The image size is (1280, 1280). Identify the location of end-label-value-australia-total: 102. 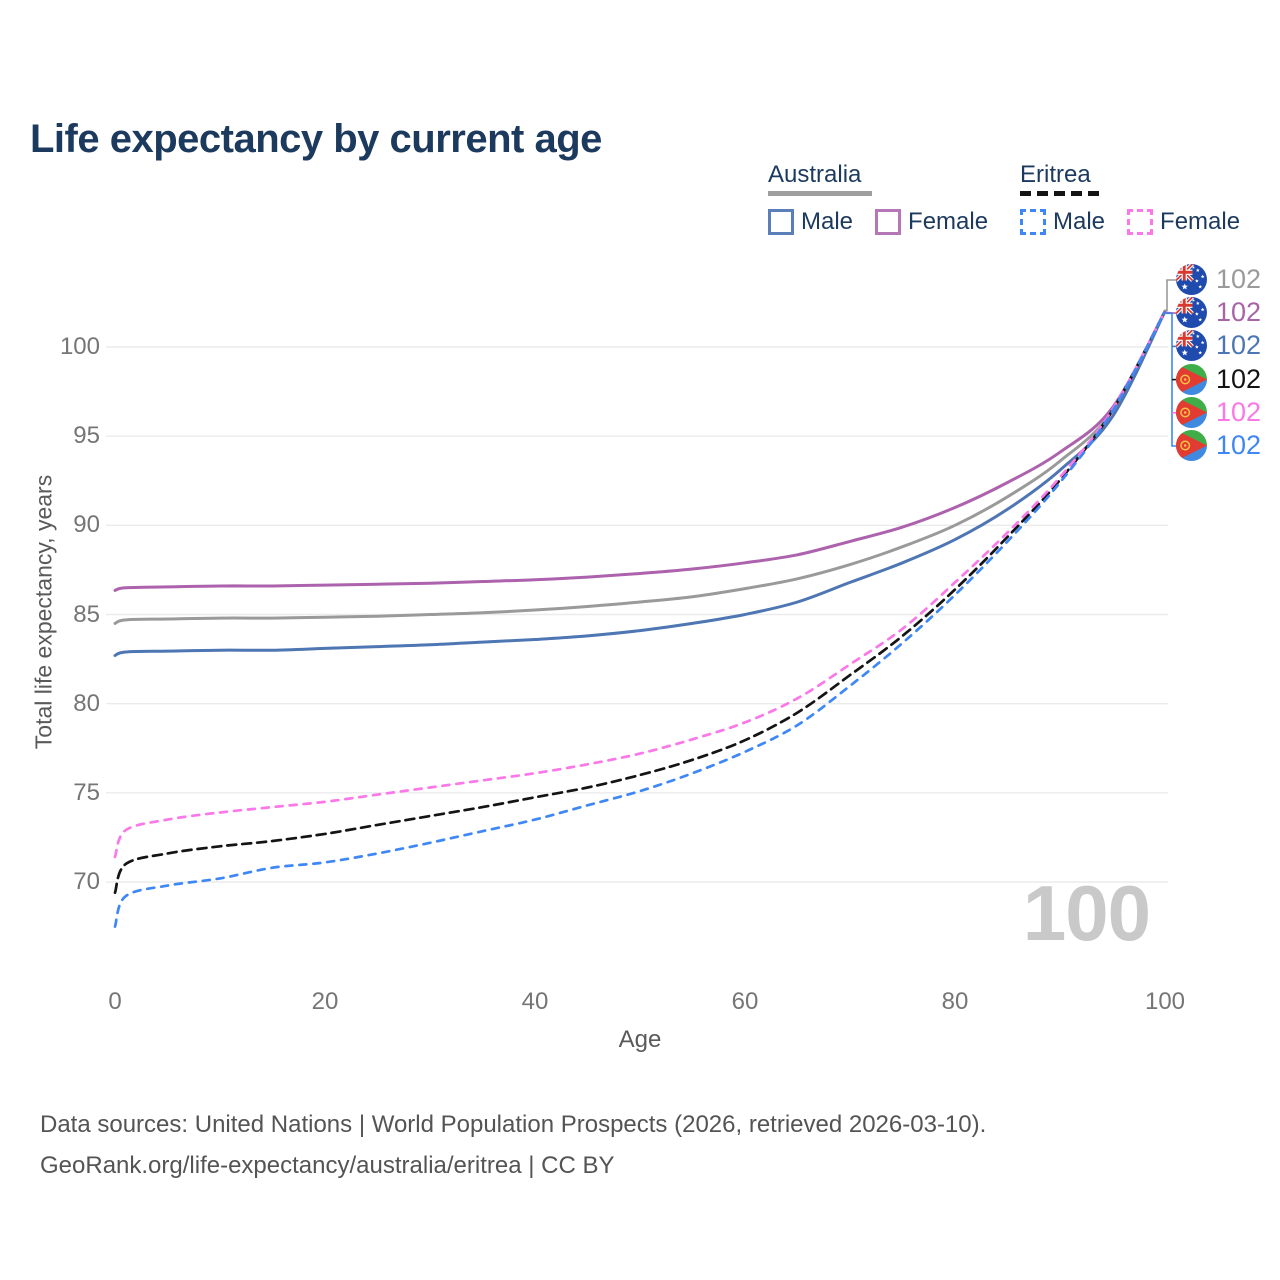
(1239, 279).